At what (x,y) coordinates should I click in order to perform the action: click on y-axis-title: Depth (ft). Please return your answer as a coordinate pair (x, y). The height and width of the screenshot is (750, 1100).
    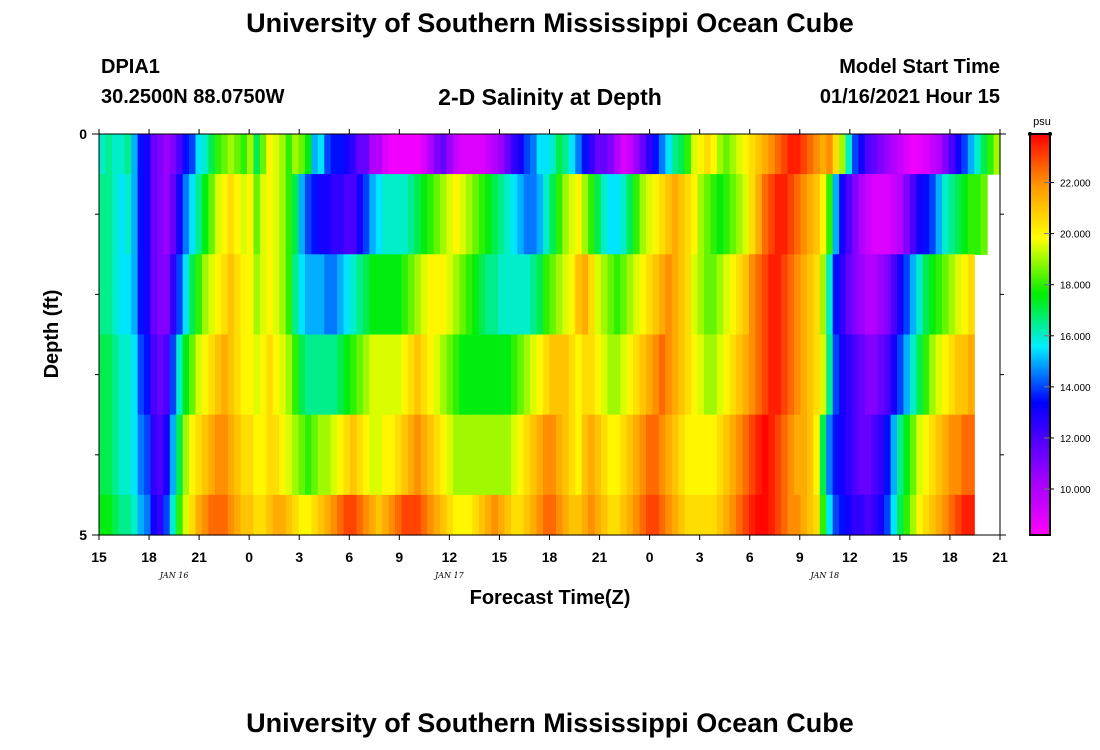
    Looking at the image, I should click on (52, 334).